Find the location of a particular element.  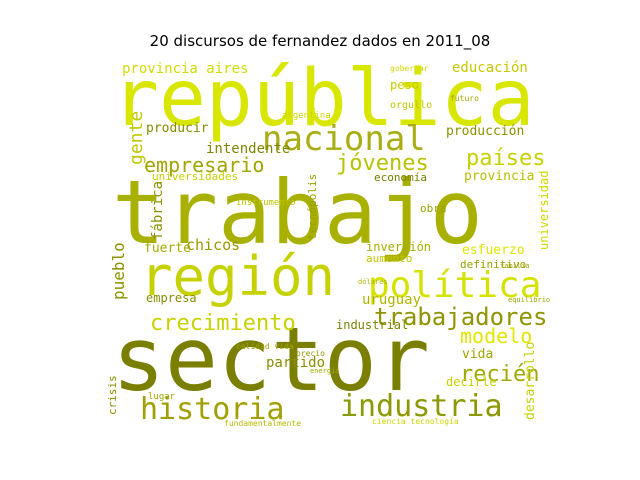

word-uruguay: uruguay is located at coordinates (391, 300).